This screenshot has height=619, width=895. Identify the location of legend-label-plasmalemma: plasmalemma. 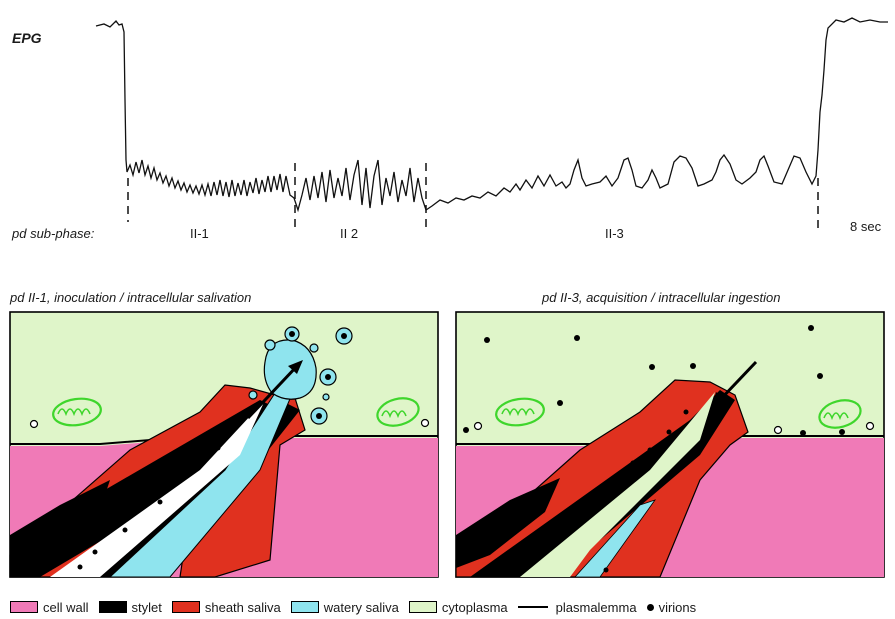
(596, 607).